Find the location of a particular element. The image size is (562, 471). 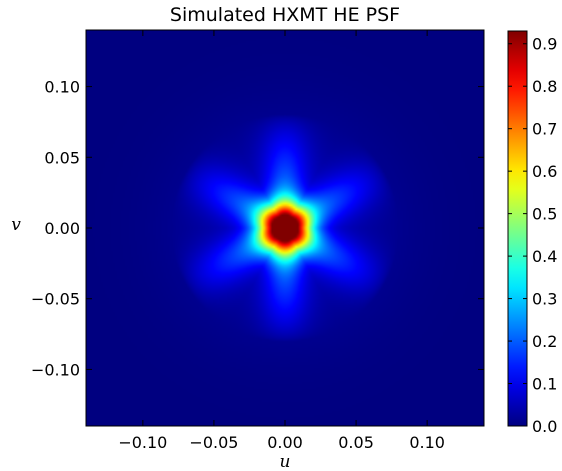

x-tick-label: −0.10 is located at coordinates (142, 442).